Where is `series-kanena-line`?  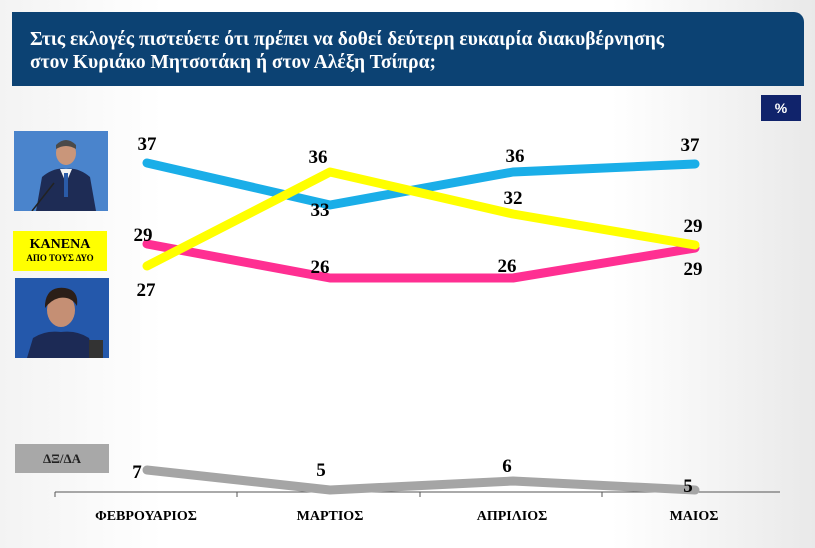 series-kanena-line is located at coordinates (421, 219).